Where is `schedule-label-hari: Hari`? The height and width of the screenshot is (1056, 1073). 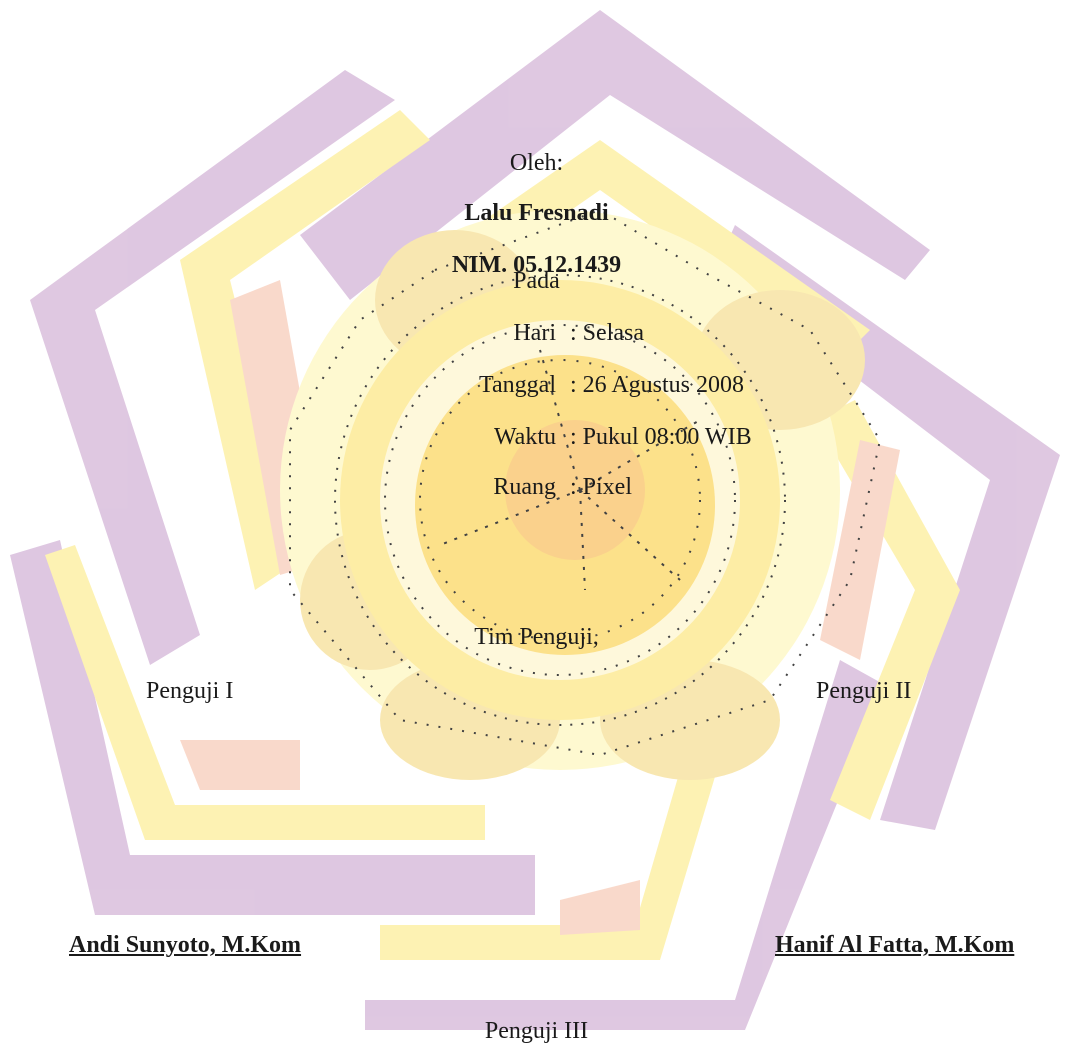
schedule-label-hari: Hari is located at coordinates (534, 333).